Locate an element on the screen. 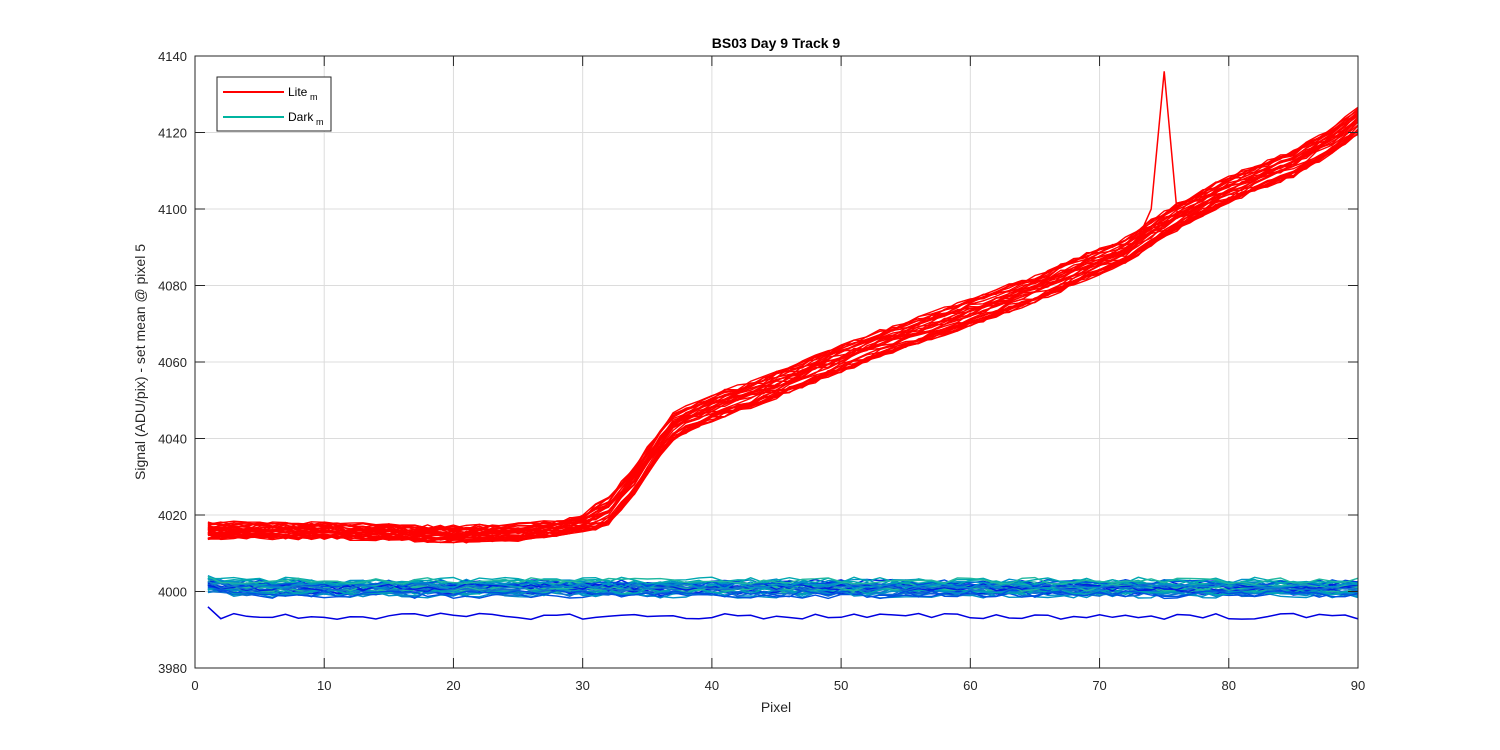 This screenshot has width=1500, height=750. x-tick-label: 50 is located at coordinates (841, 685).